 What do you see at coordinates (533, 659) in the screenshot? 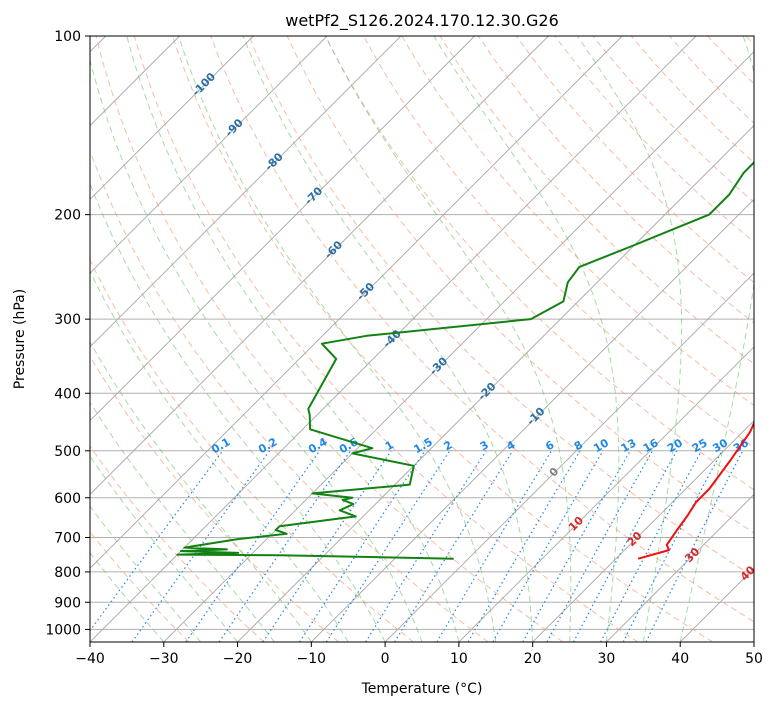
I see `x-tick-label: 20` at bounding box center [533, 659].